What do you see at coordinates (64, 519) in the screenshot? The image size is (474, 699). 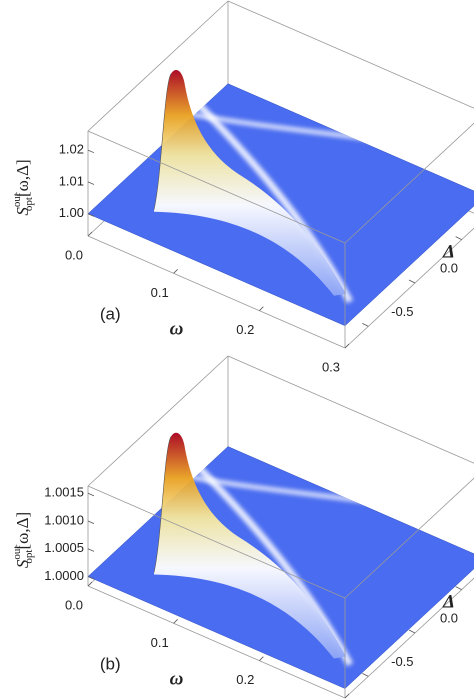 I see `z-tick-label: 1.0010` at bounding box center [64, 519].